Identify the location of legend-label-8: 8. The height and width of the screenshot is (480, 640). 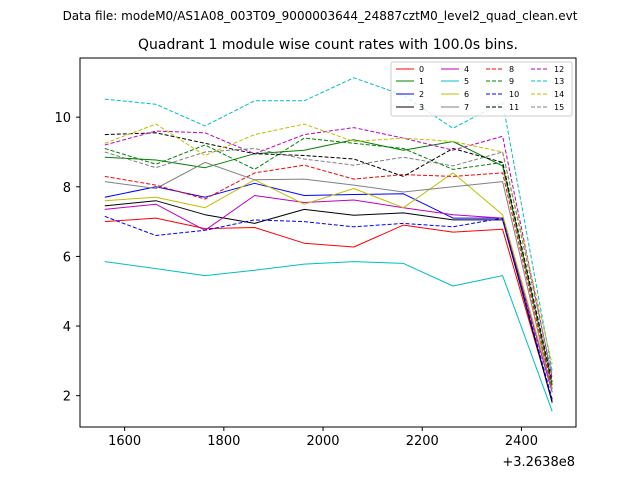
(511, 69).